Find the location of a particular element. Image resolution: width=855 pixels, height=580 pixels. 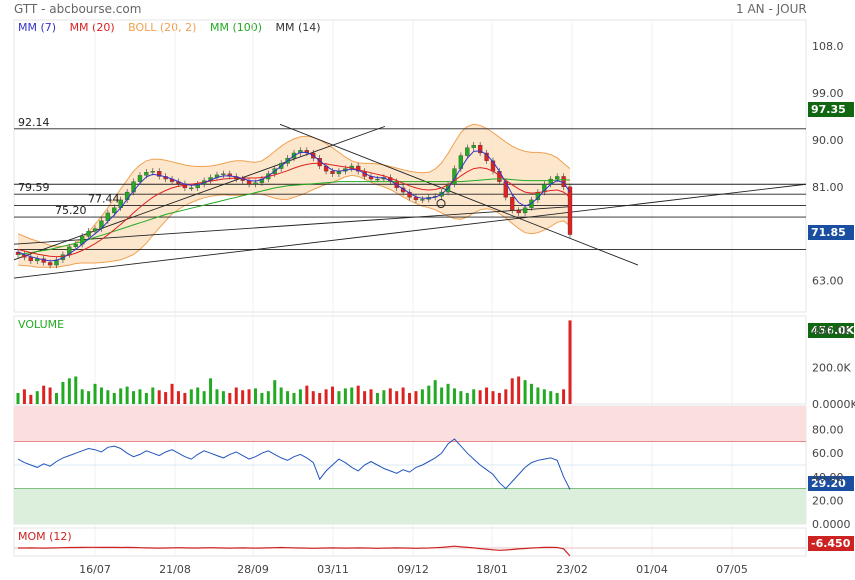

volume-panel-label: VOLUME is located at coordinates (41, 324).